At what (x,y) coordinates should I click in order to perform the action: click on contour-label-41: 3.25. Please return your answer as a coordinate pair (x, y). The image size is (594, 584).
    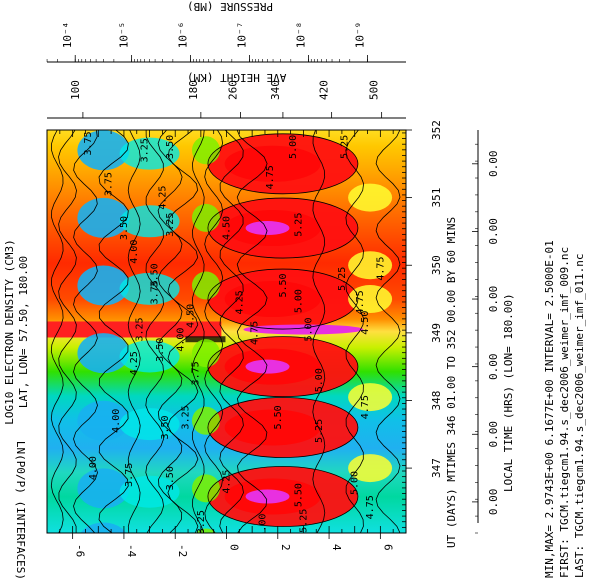
    Looking at the image, I should click on (144, 150).